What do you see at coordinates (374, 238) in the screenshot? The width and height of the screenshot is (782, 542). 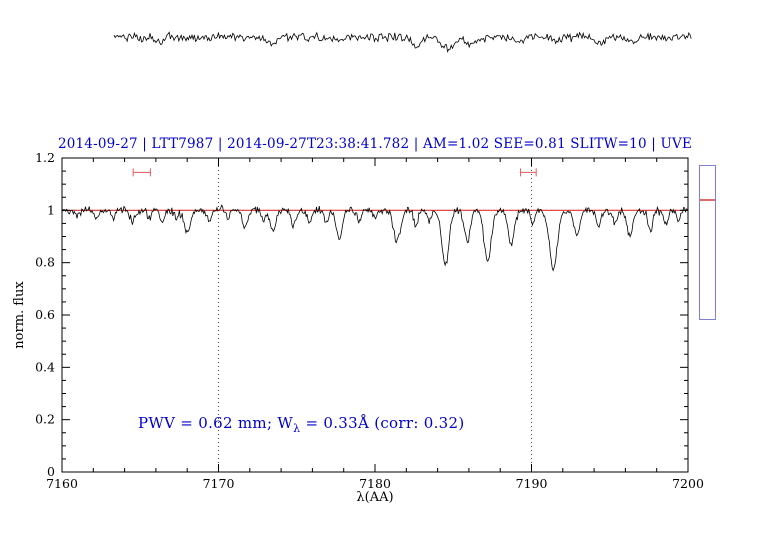 I see `spectrum-trace` at bounding box center [374, 238].